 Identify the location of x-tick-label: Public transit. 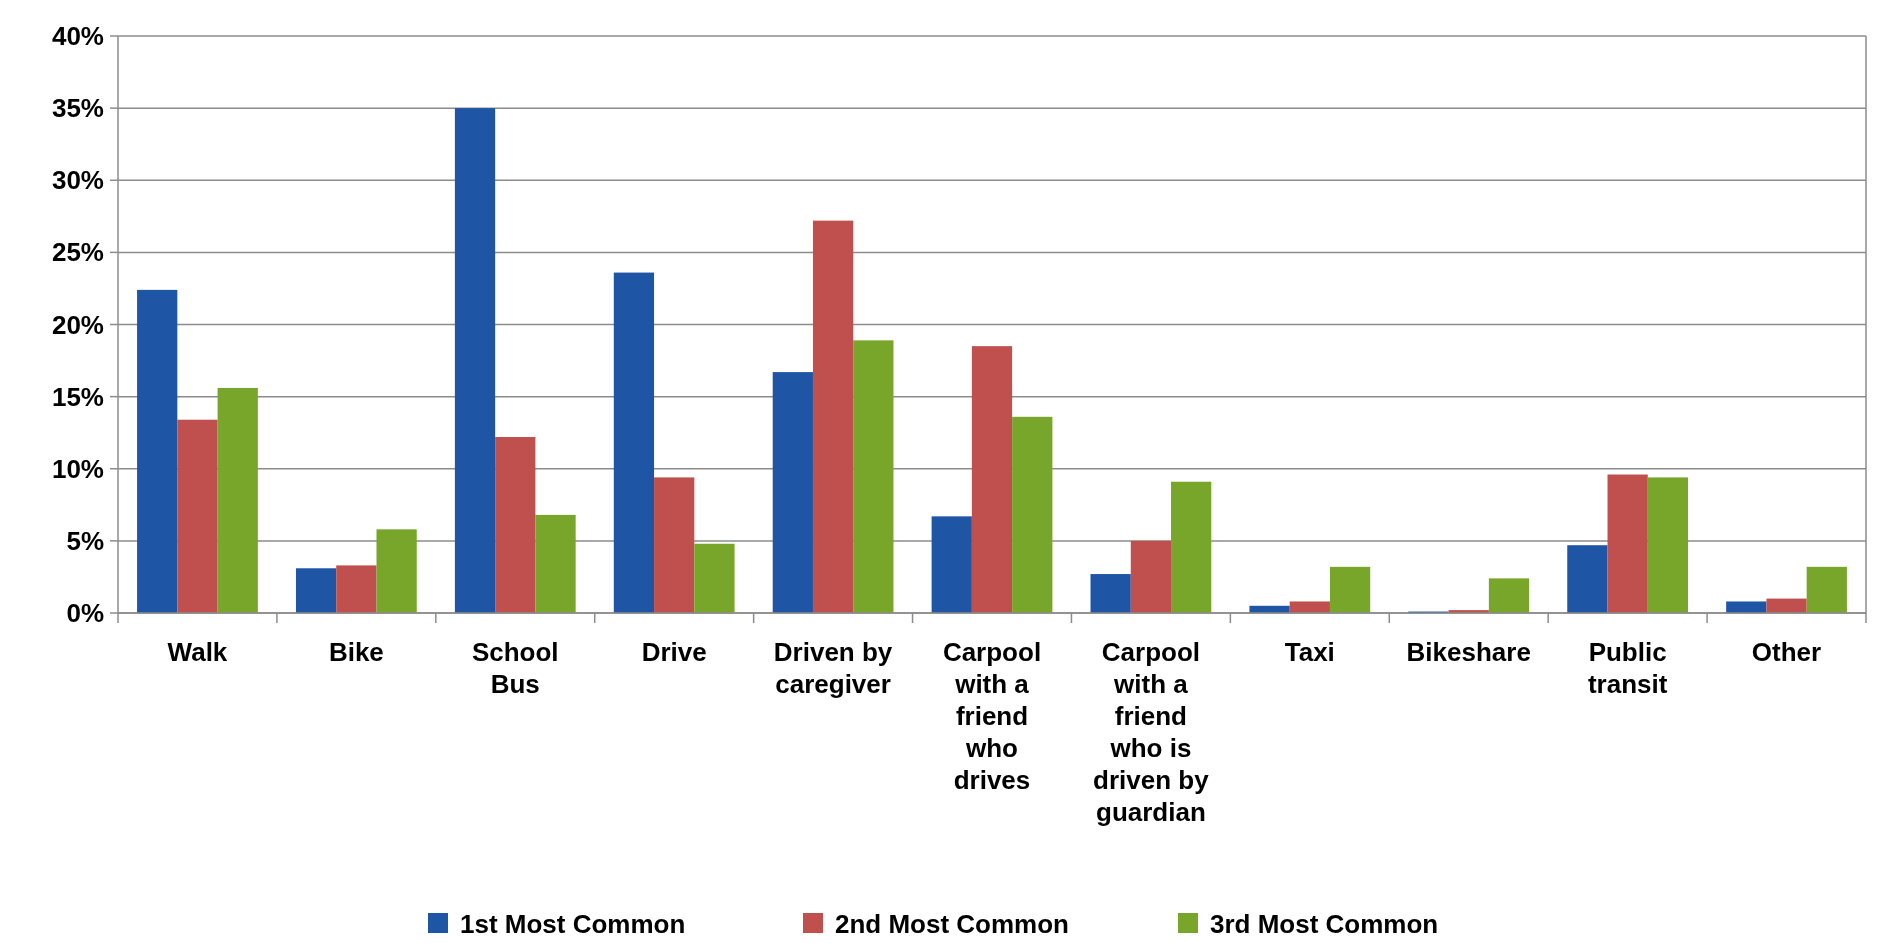
(1627, 668).